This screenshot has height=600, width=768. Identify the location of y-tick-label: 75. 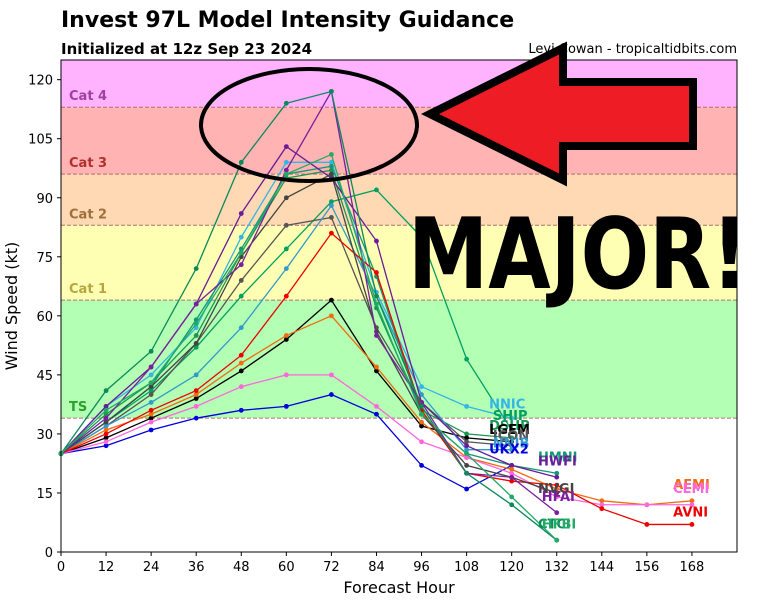
(44, 258).